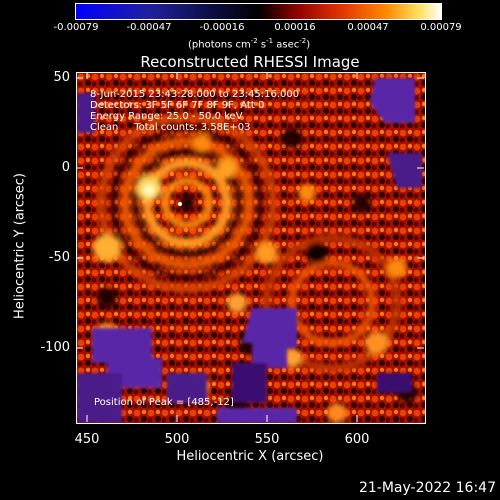  Describe the element at coordinates (267, 439) in the screenshot. I see `x-tick: 550` at that location.